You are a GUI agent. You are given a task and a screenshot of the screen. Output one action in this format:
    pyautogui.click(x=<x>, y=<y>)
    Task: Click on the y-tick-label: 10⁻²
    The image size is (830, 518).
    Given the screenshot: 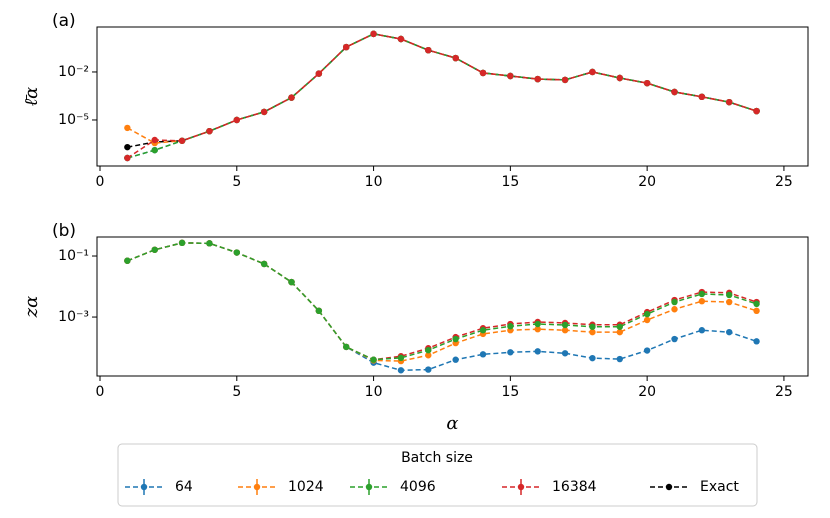 What is the action you would take?
    pyautogui.click(x=73, y=72)
    